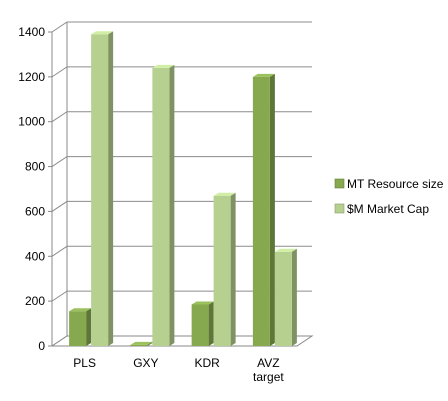  What do you see at coordinates (31, 32) in the screenshot?
I see `y-tick-label: 1400` at bounding box center [31, 32].